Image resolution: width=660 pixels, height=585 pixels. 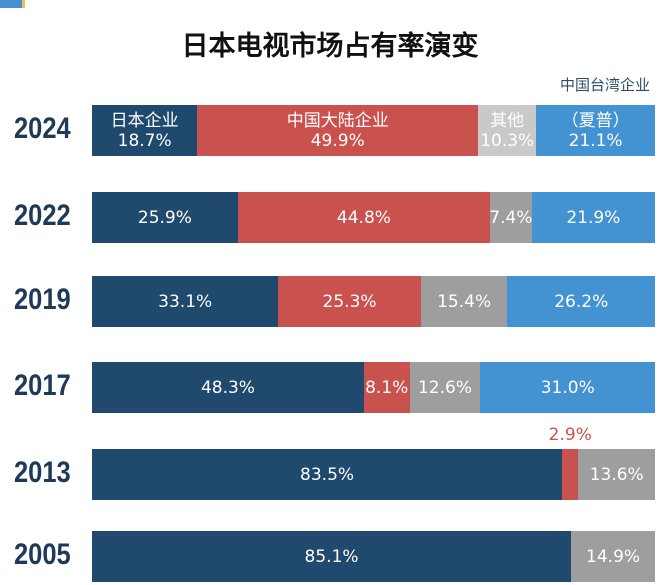 I want to click on bar-segment-other: 13.6%, so click(x=616, y=474).